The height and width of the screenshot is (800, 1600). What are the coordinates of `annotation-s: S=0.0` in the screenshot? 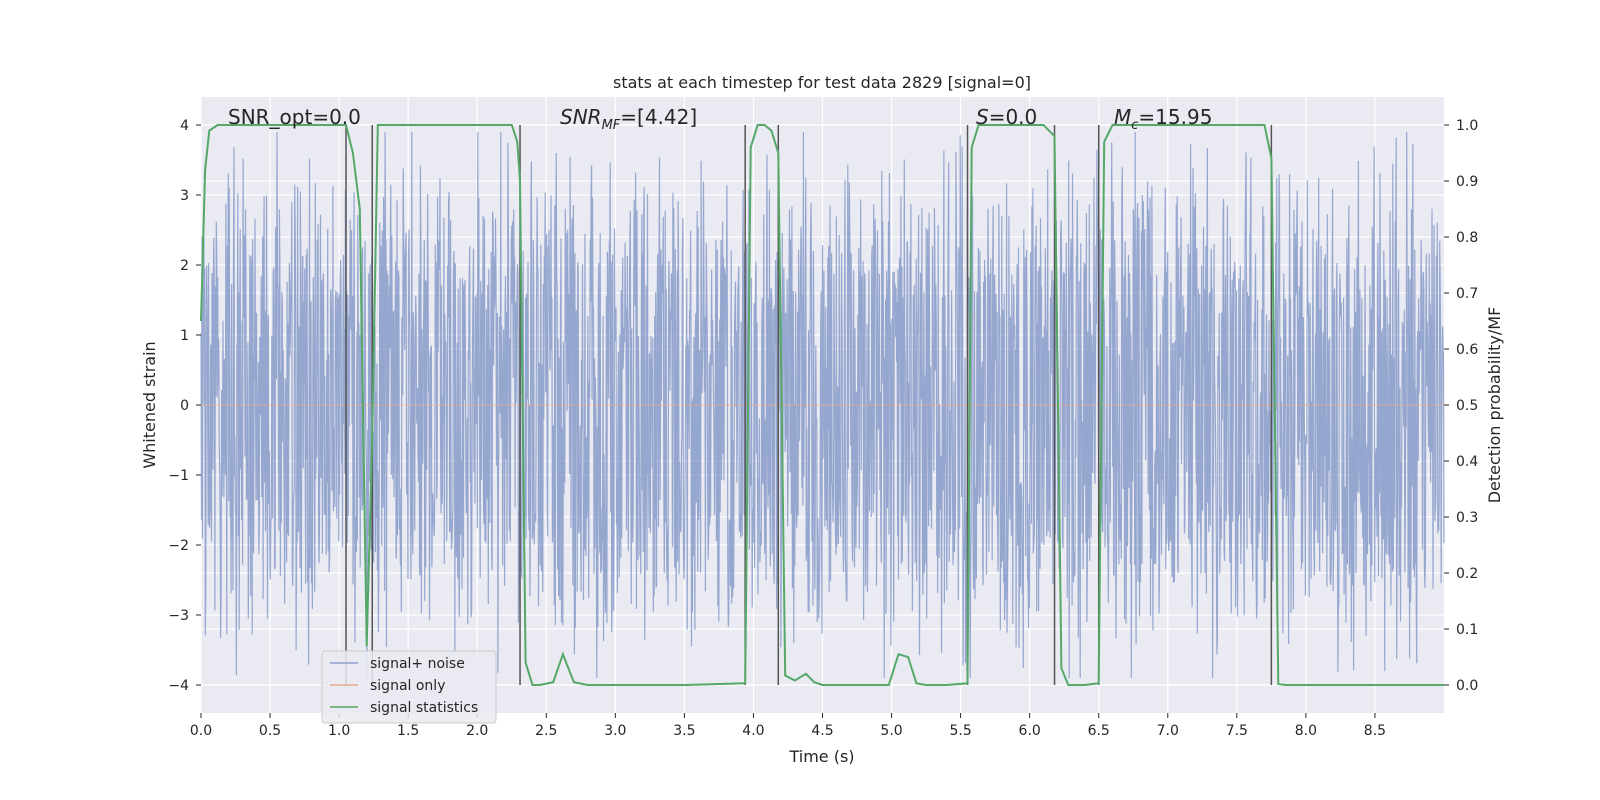 It's located at (1006, 117).